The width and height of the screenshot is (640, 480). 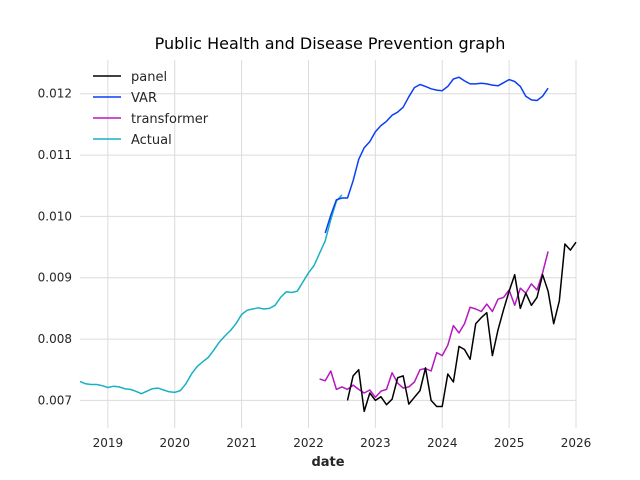 I want to click on legend-label: Actual, so click(x=151, y=140).